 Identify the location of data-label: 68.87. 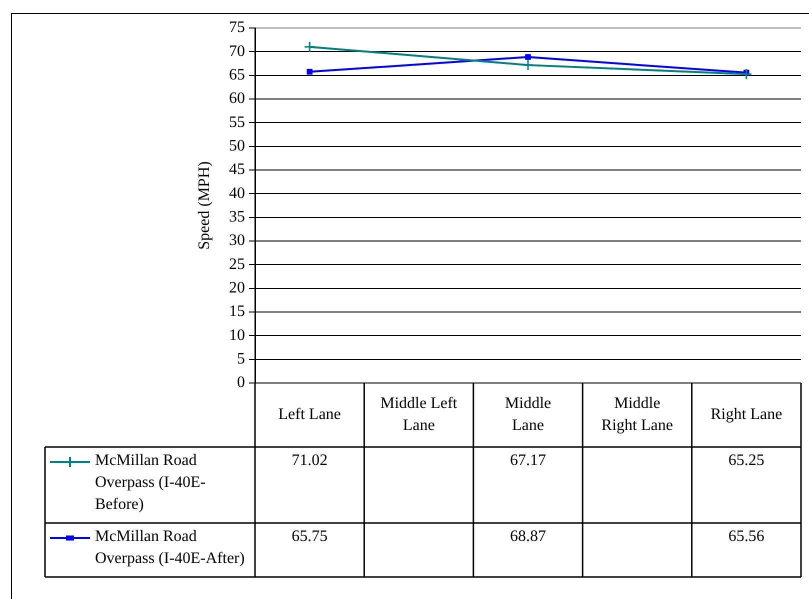
(528, 537).